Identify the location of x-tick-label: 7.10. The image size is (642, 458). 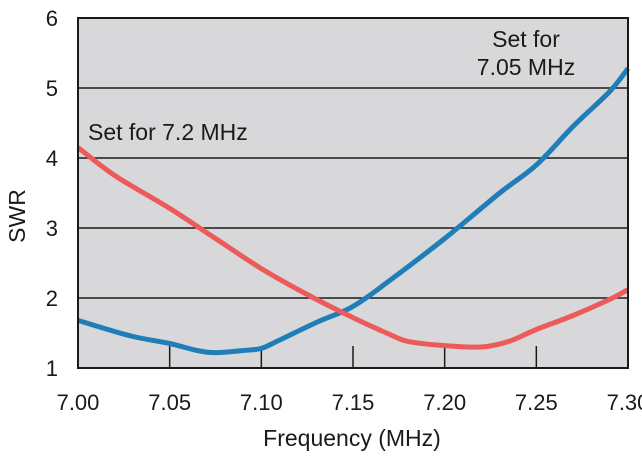
(261, 402).